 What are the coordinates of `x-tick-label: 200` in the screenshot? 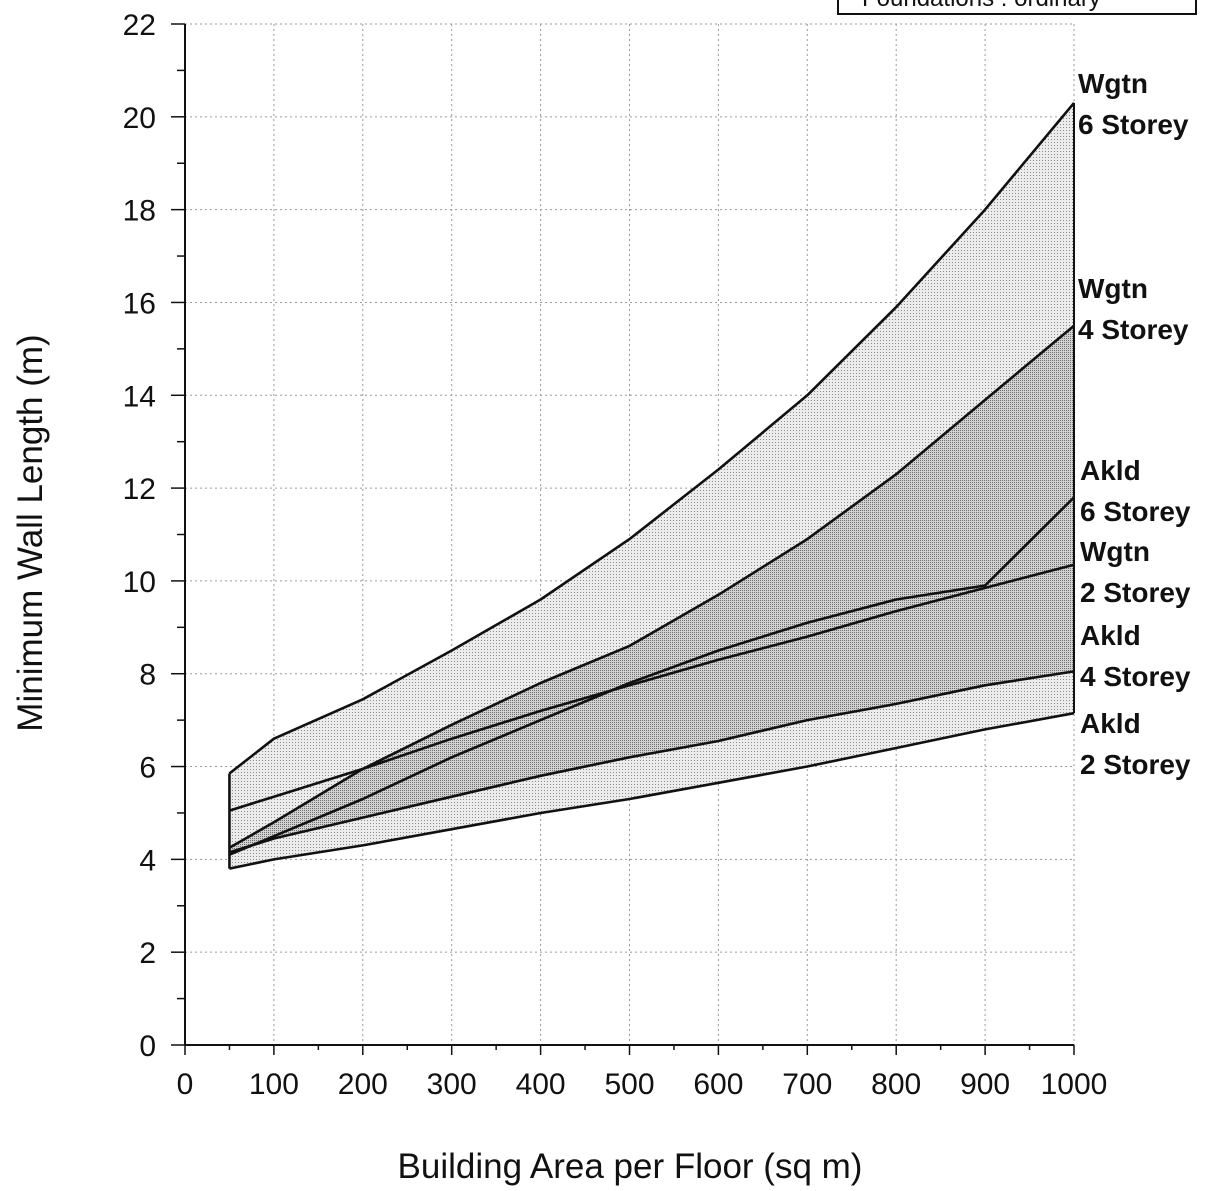 It's located at (363, 1084).